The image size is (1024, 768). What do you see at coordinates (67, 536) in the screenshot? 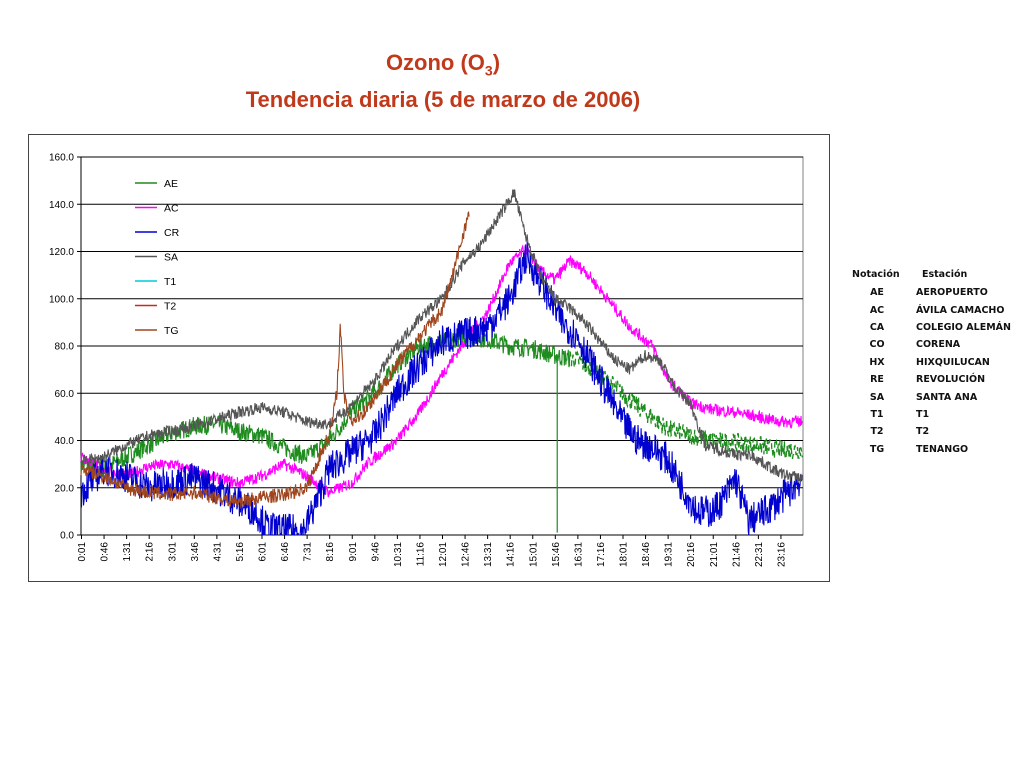
I see `y-tick-label: 0.0` at bounding box center [67, 536].